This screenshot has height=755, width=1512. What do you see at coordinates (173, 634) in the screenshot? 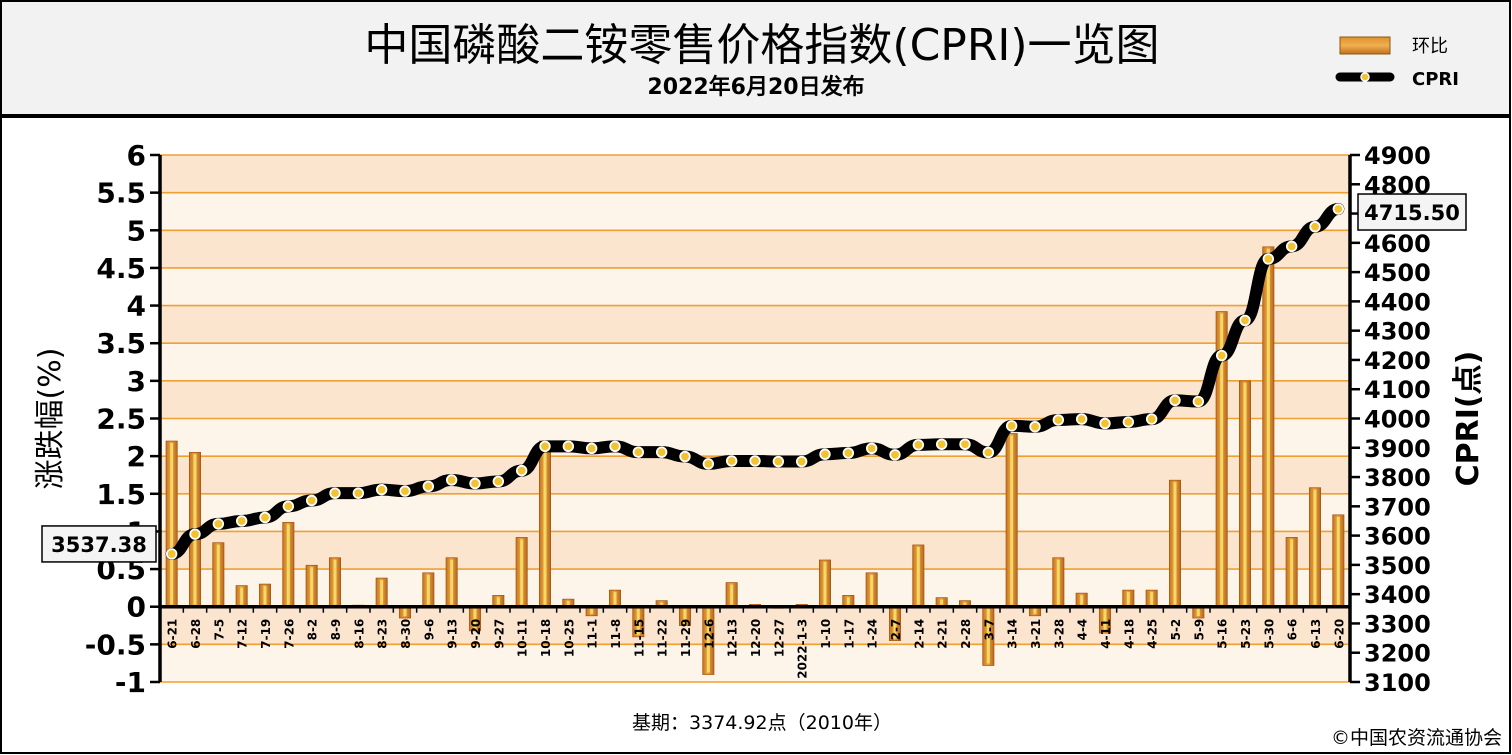
I see `x-tick-label: 6-21` at bounding box center [173, 634].